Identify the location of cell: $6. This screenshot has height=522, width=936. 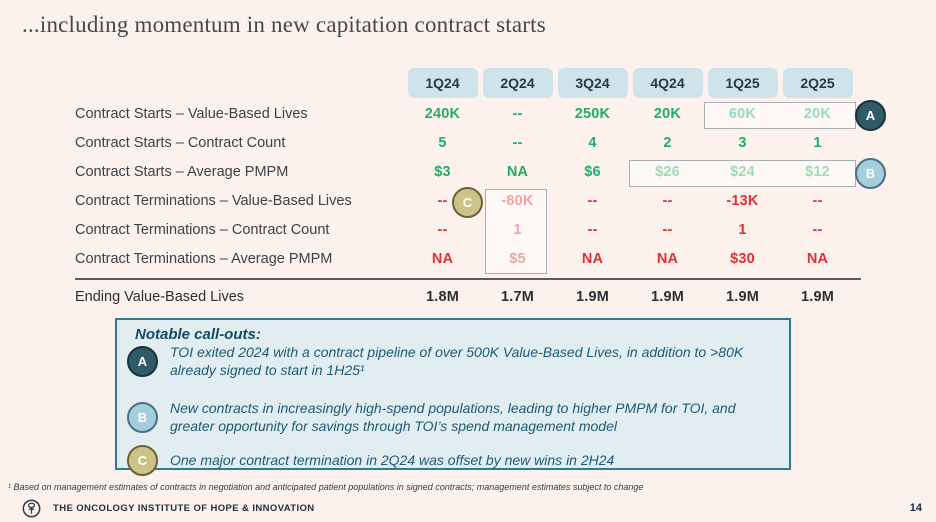
(592, 172).